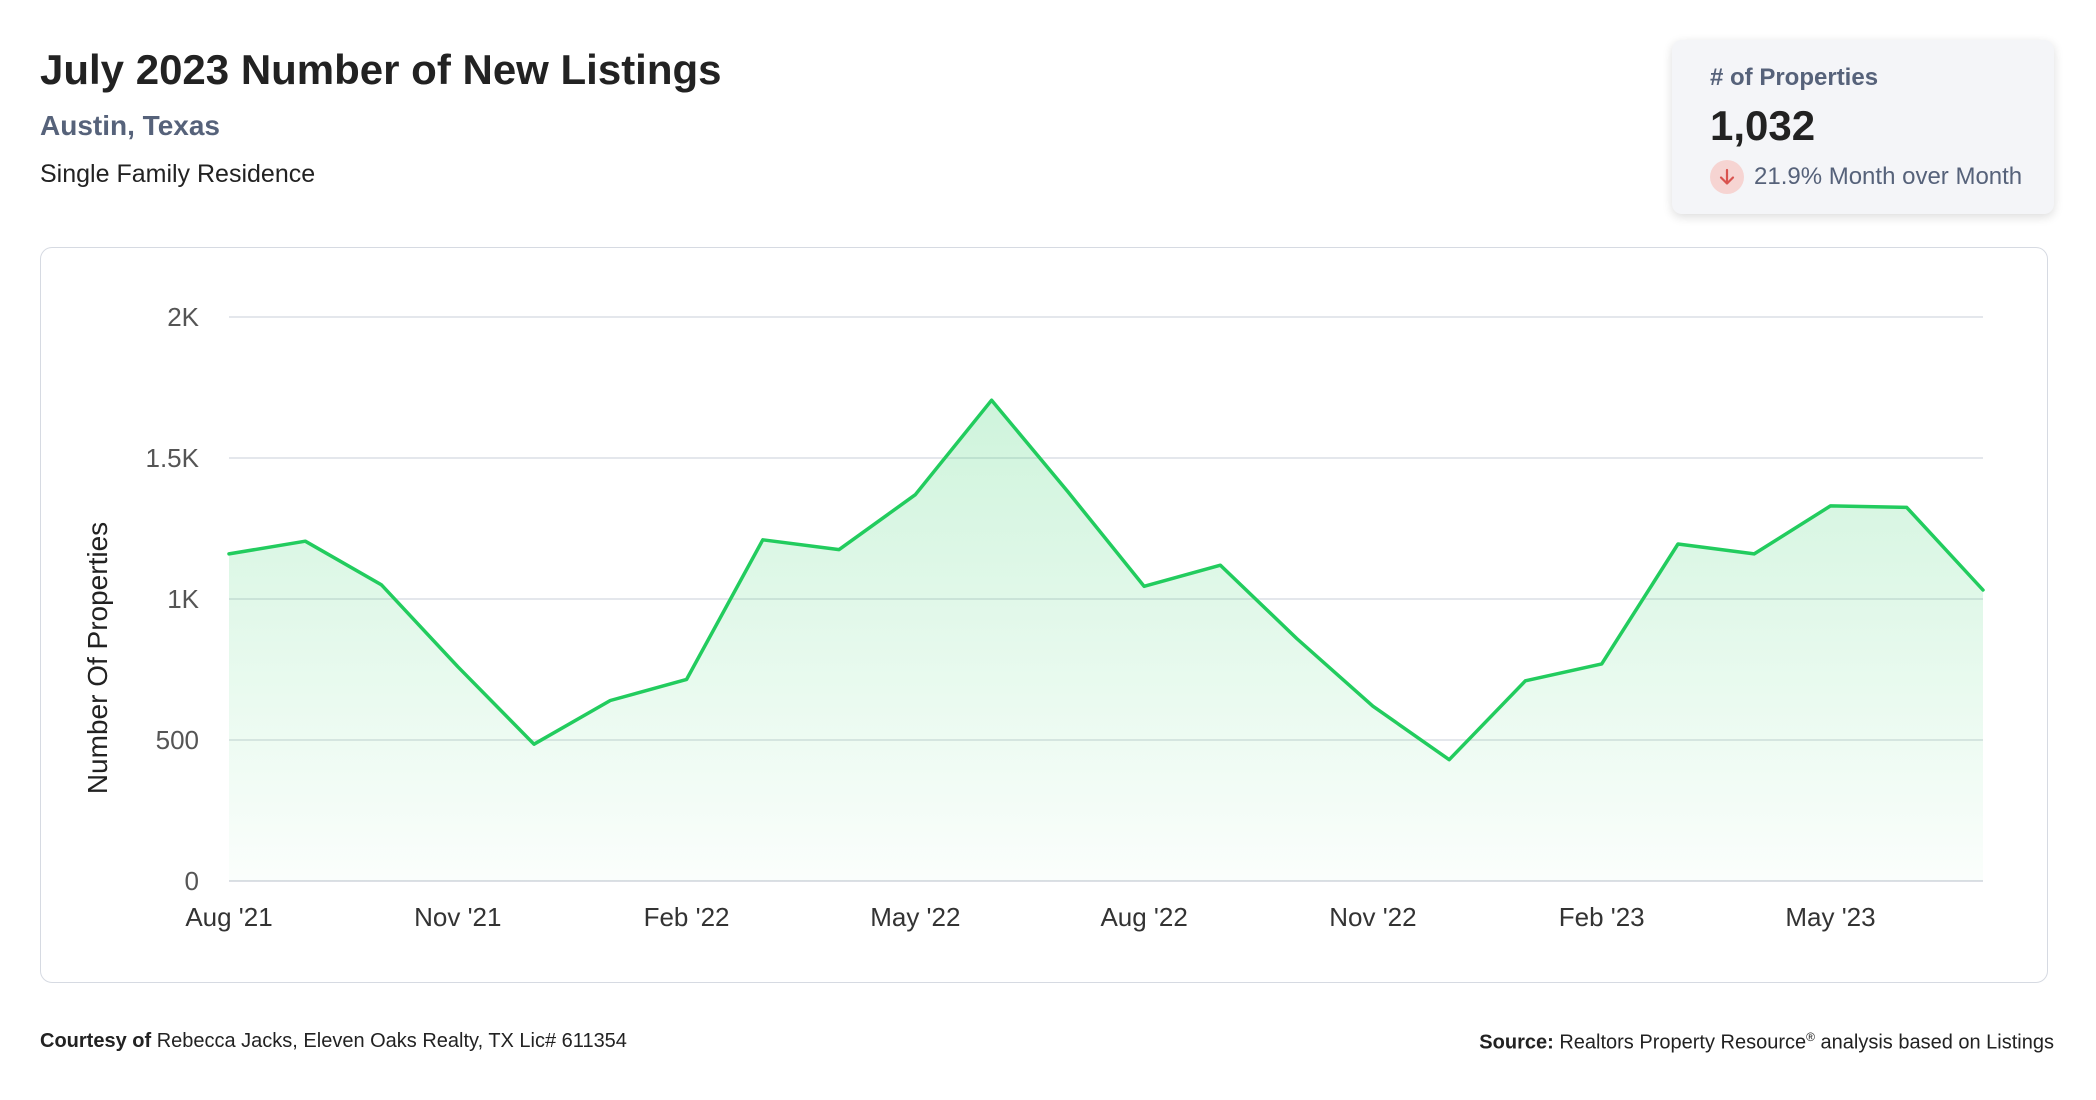 Image resolution: width=2096 pixels, height=1100 pixels. What do you see at coordinates (1727, 177) in the screenshot?
I see `arrow-down-icon` at bounding box center [1727, 177].